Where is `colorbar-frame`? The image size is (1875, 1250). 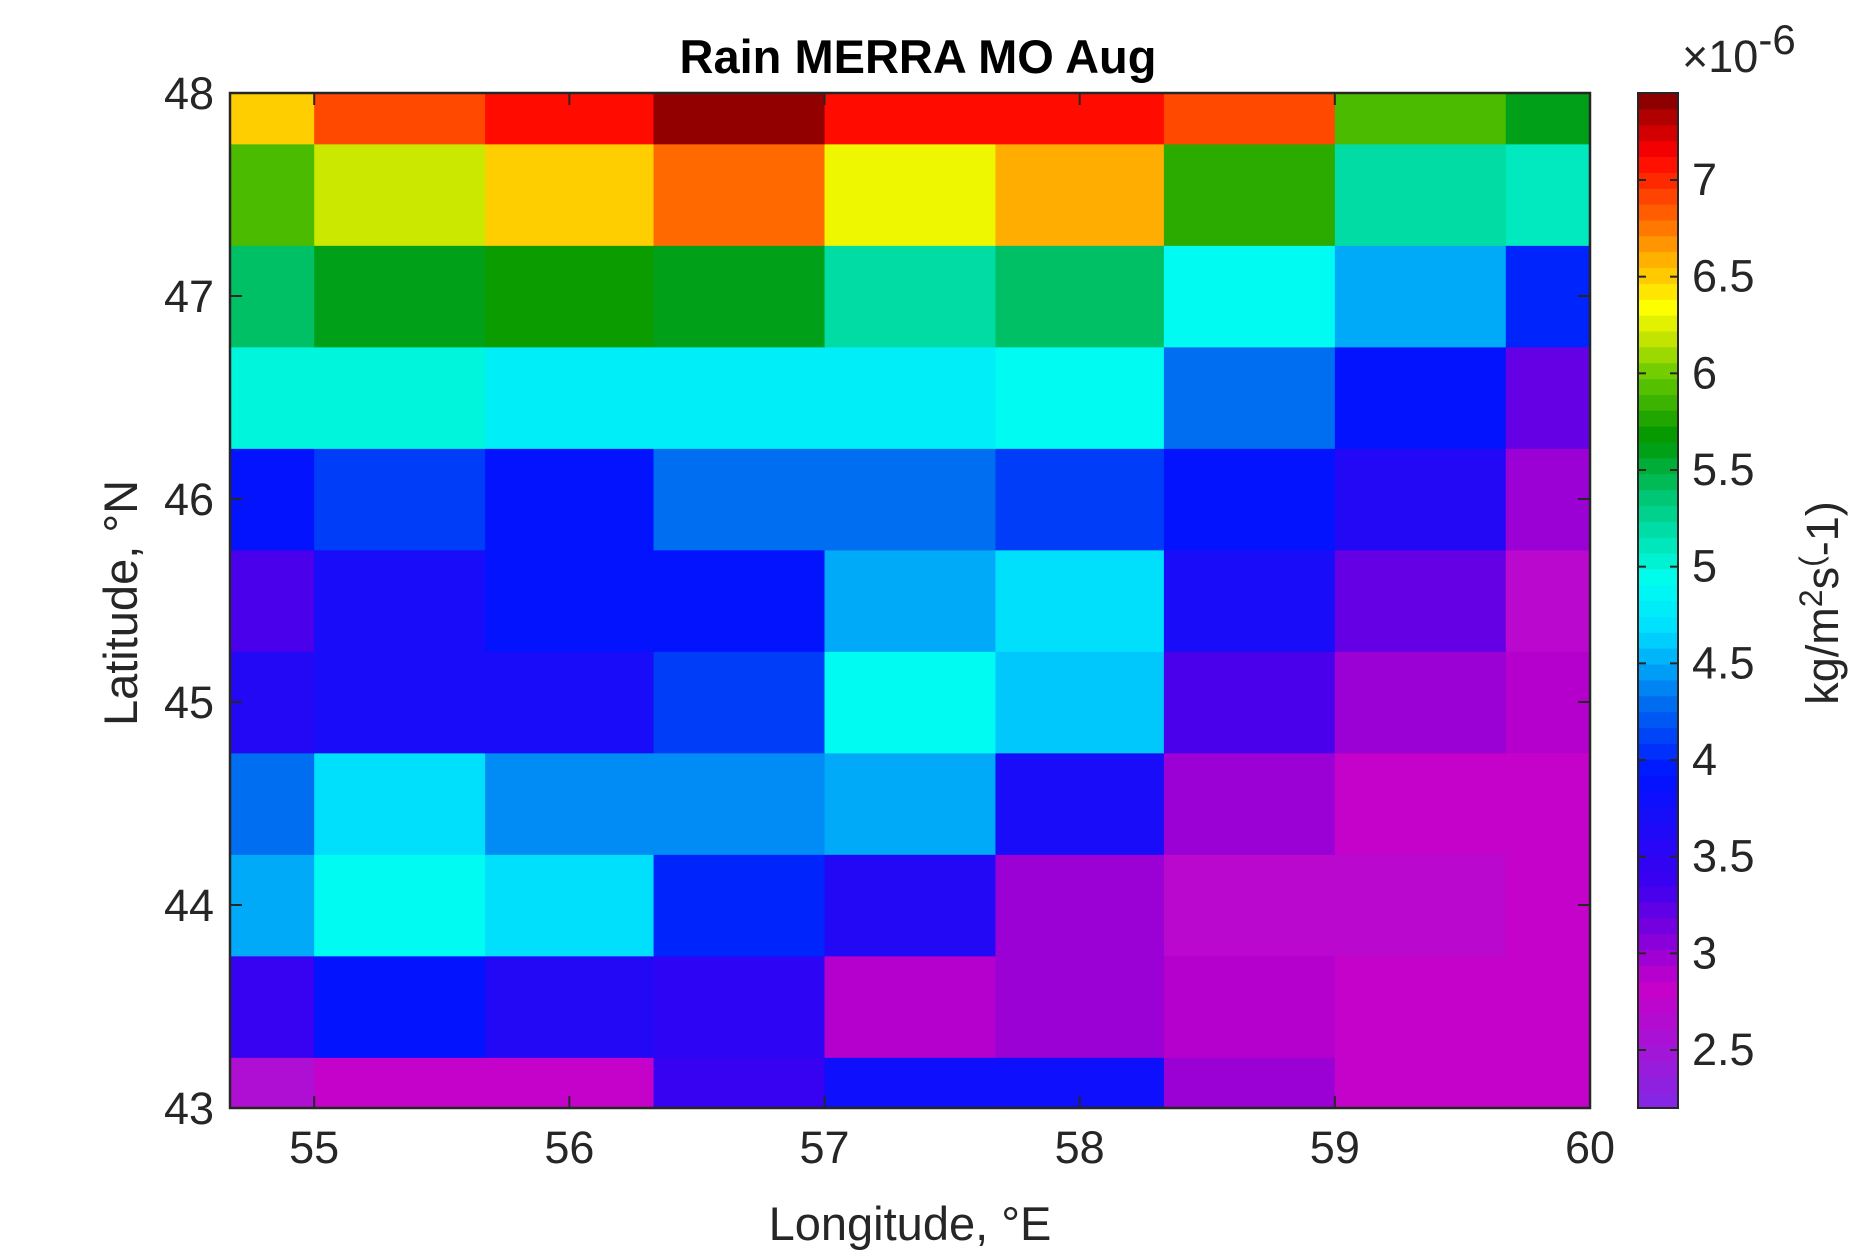 colorbar-frame is located at coordinates (1658, 600).